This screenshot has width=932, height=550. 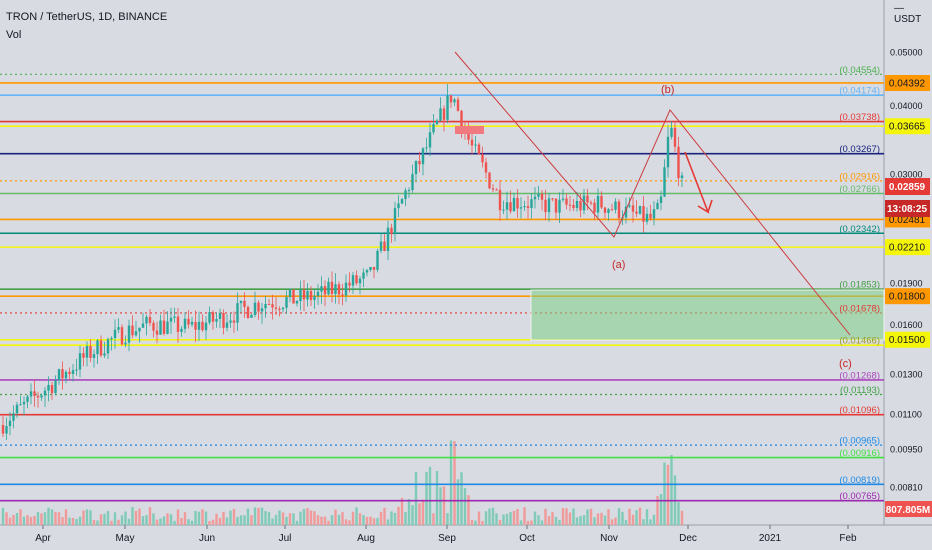 What do you see at coordinates (908, 275) in the screenshot?
I see `price-axis-panel` at bounding box center [908, 275].